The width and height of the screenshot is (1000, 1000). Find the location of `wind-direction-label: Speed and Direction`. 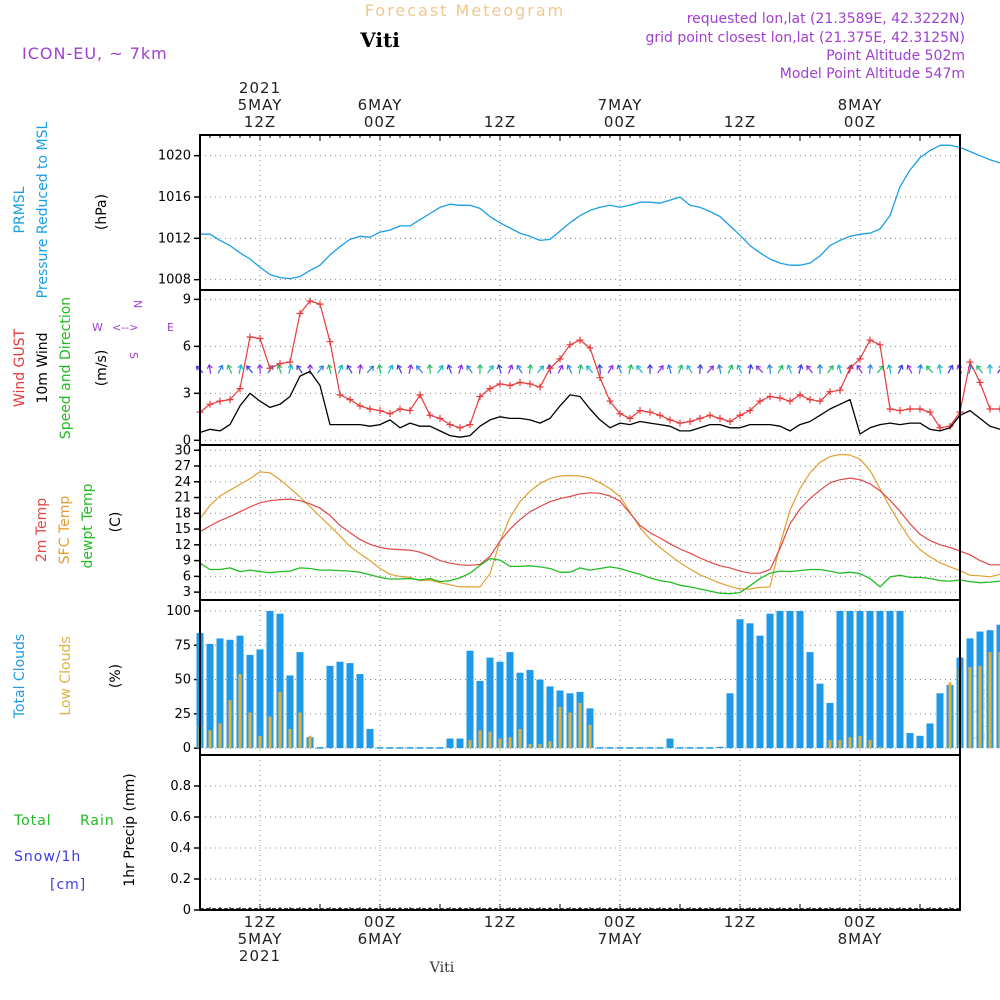

wind-direction-label: Speed and Direction is located at coordinates (66, 368).